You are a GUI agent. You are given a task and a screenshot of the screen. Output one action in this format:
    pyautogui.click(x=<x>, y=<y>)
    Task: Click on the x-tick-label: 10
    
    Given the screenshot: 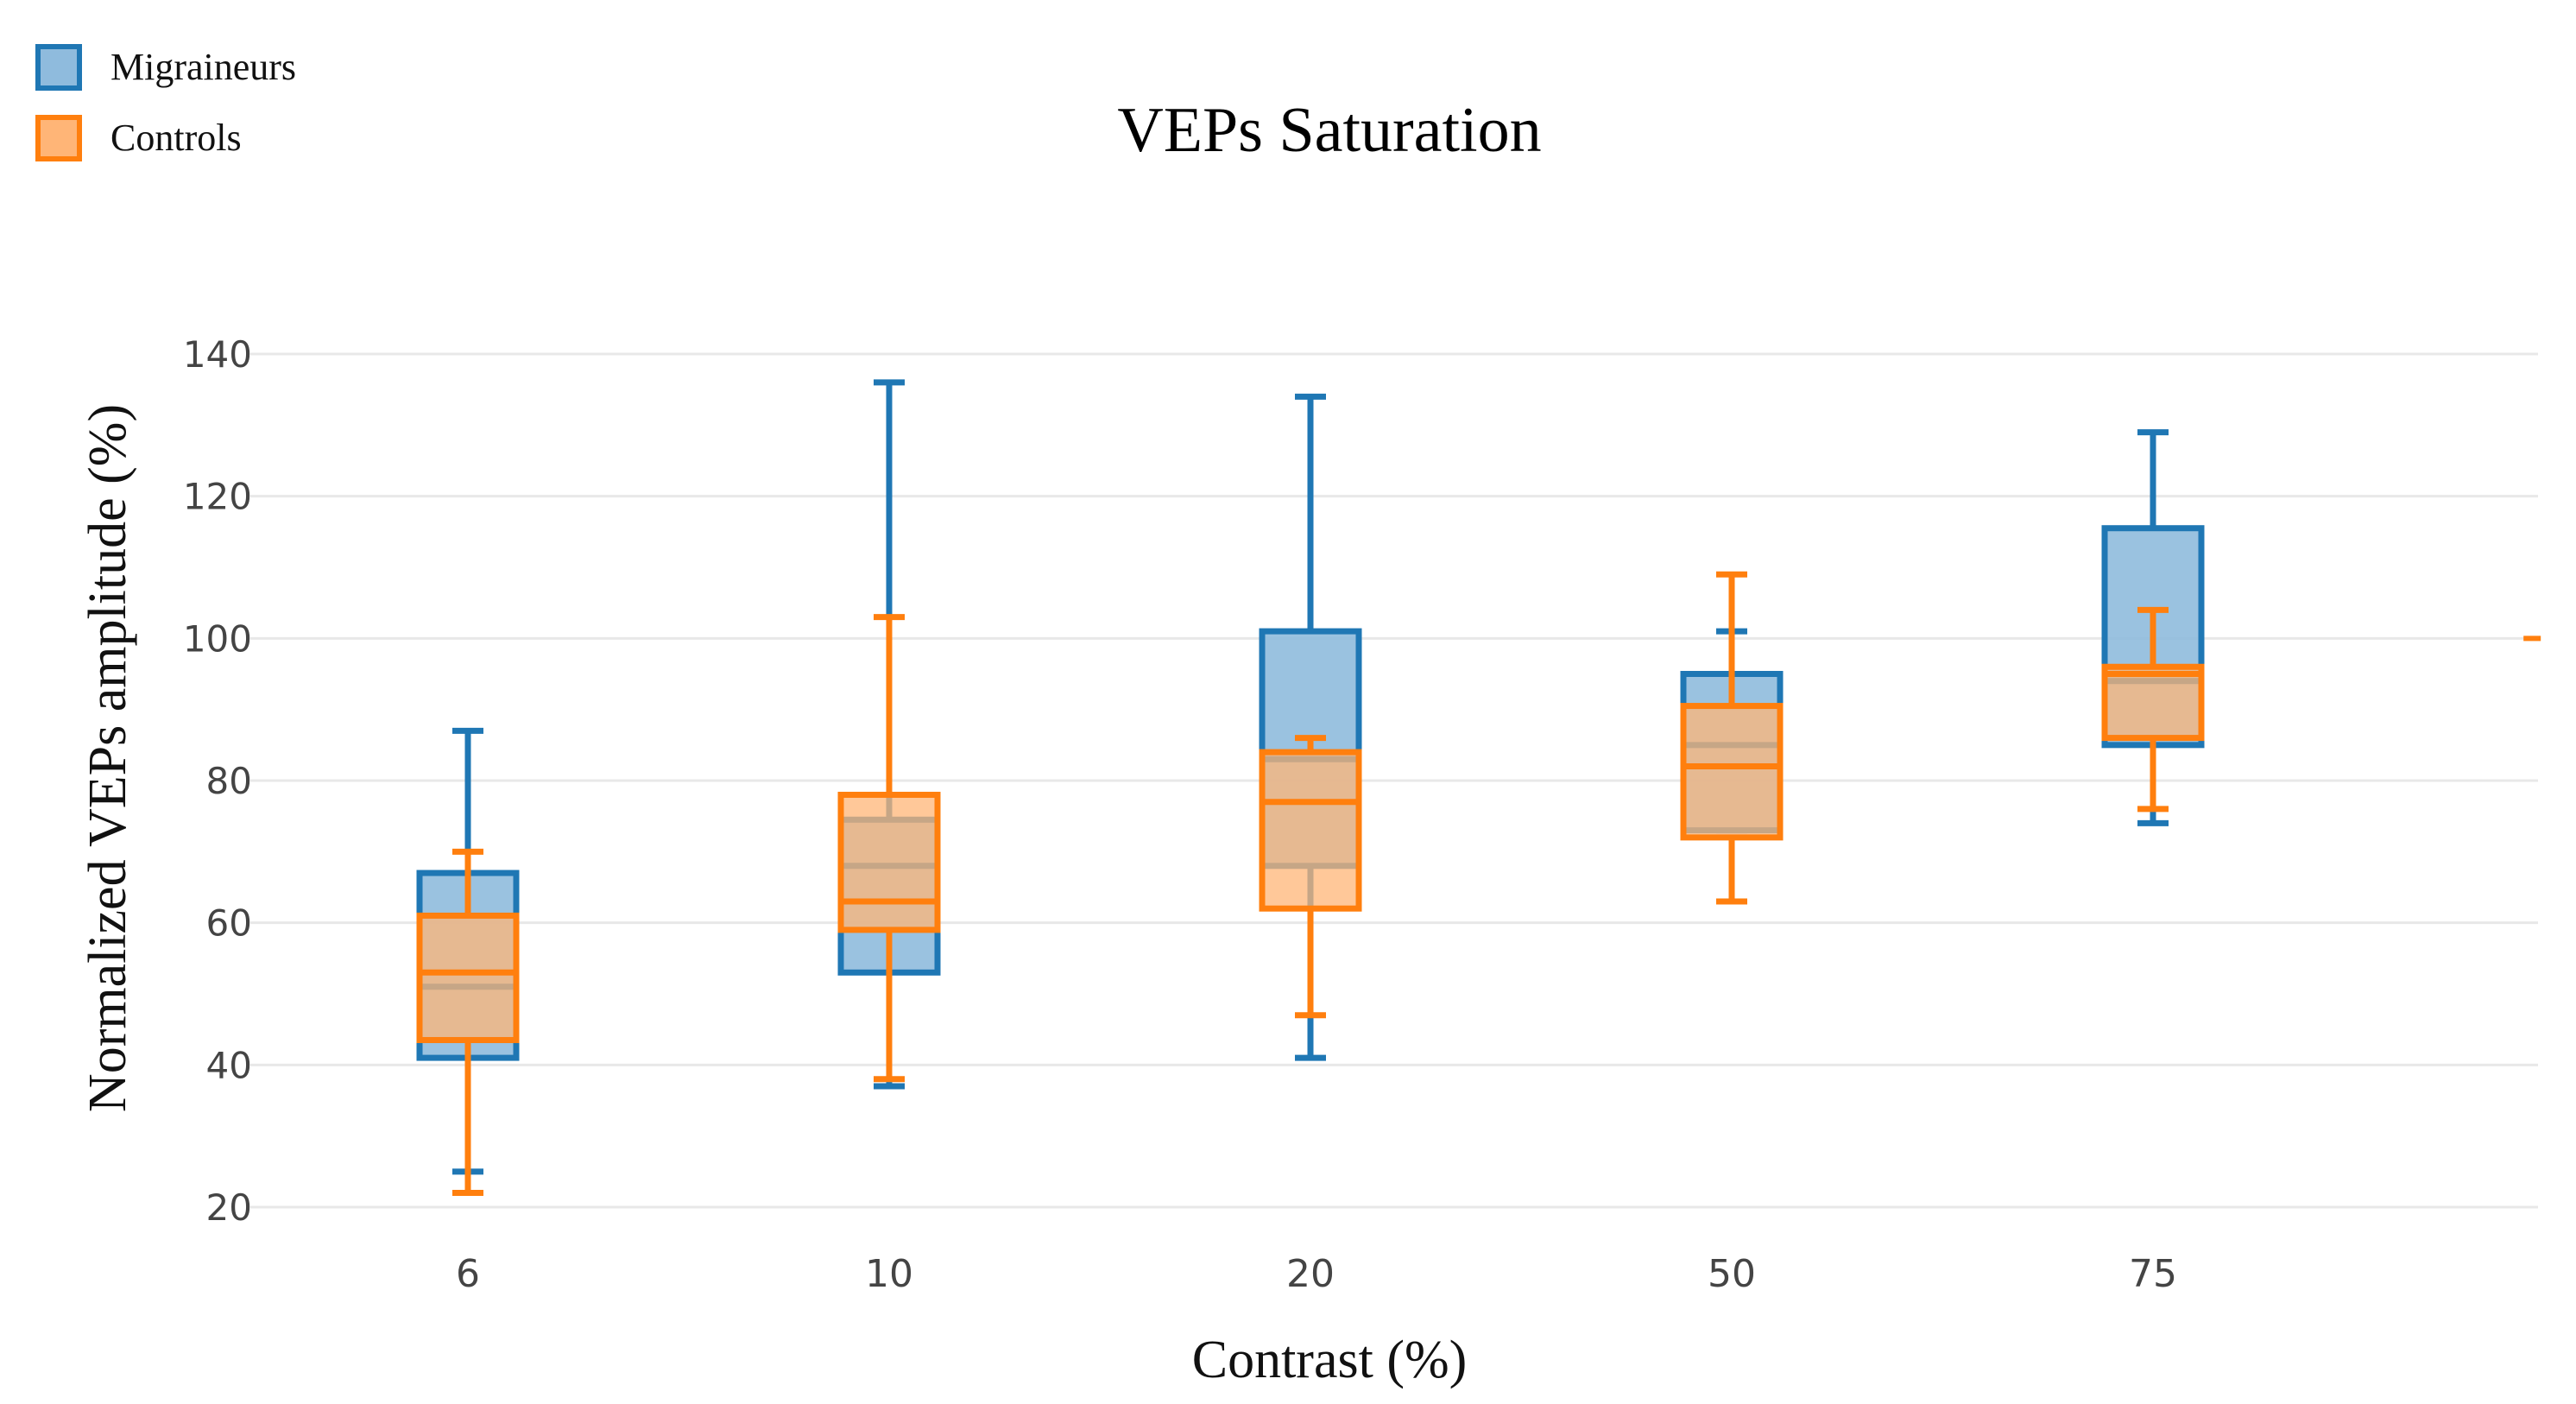 What is the action you would take?
    pyautogui.click(x=889, y=1274)
    